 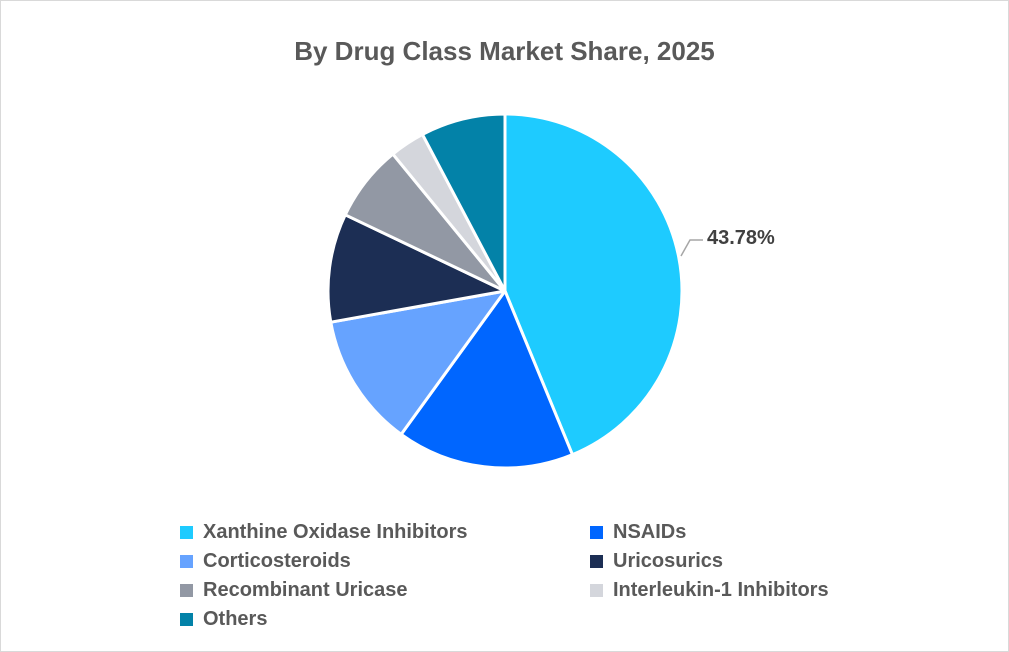 I want to click on leader-line, so click(x=691, y=248).